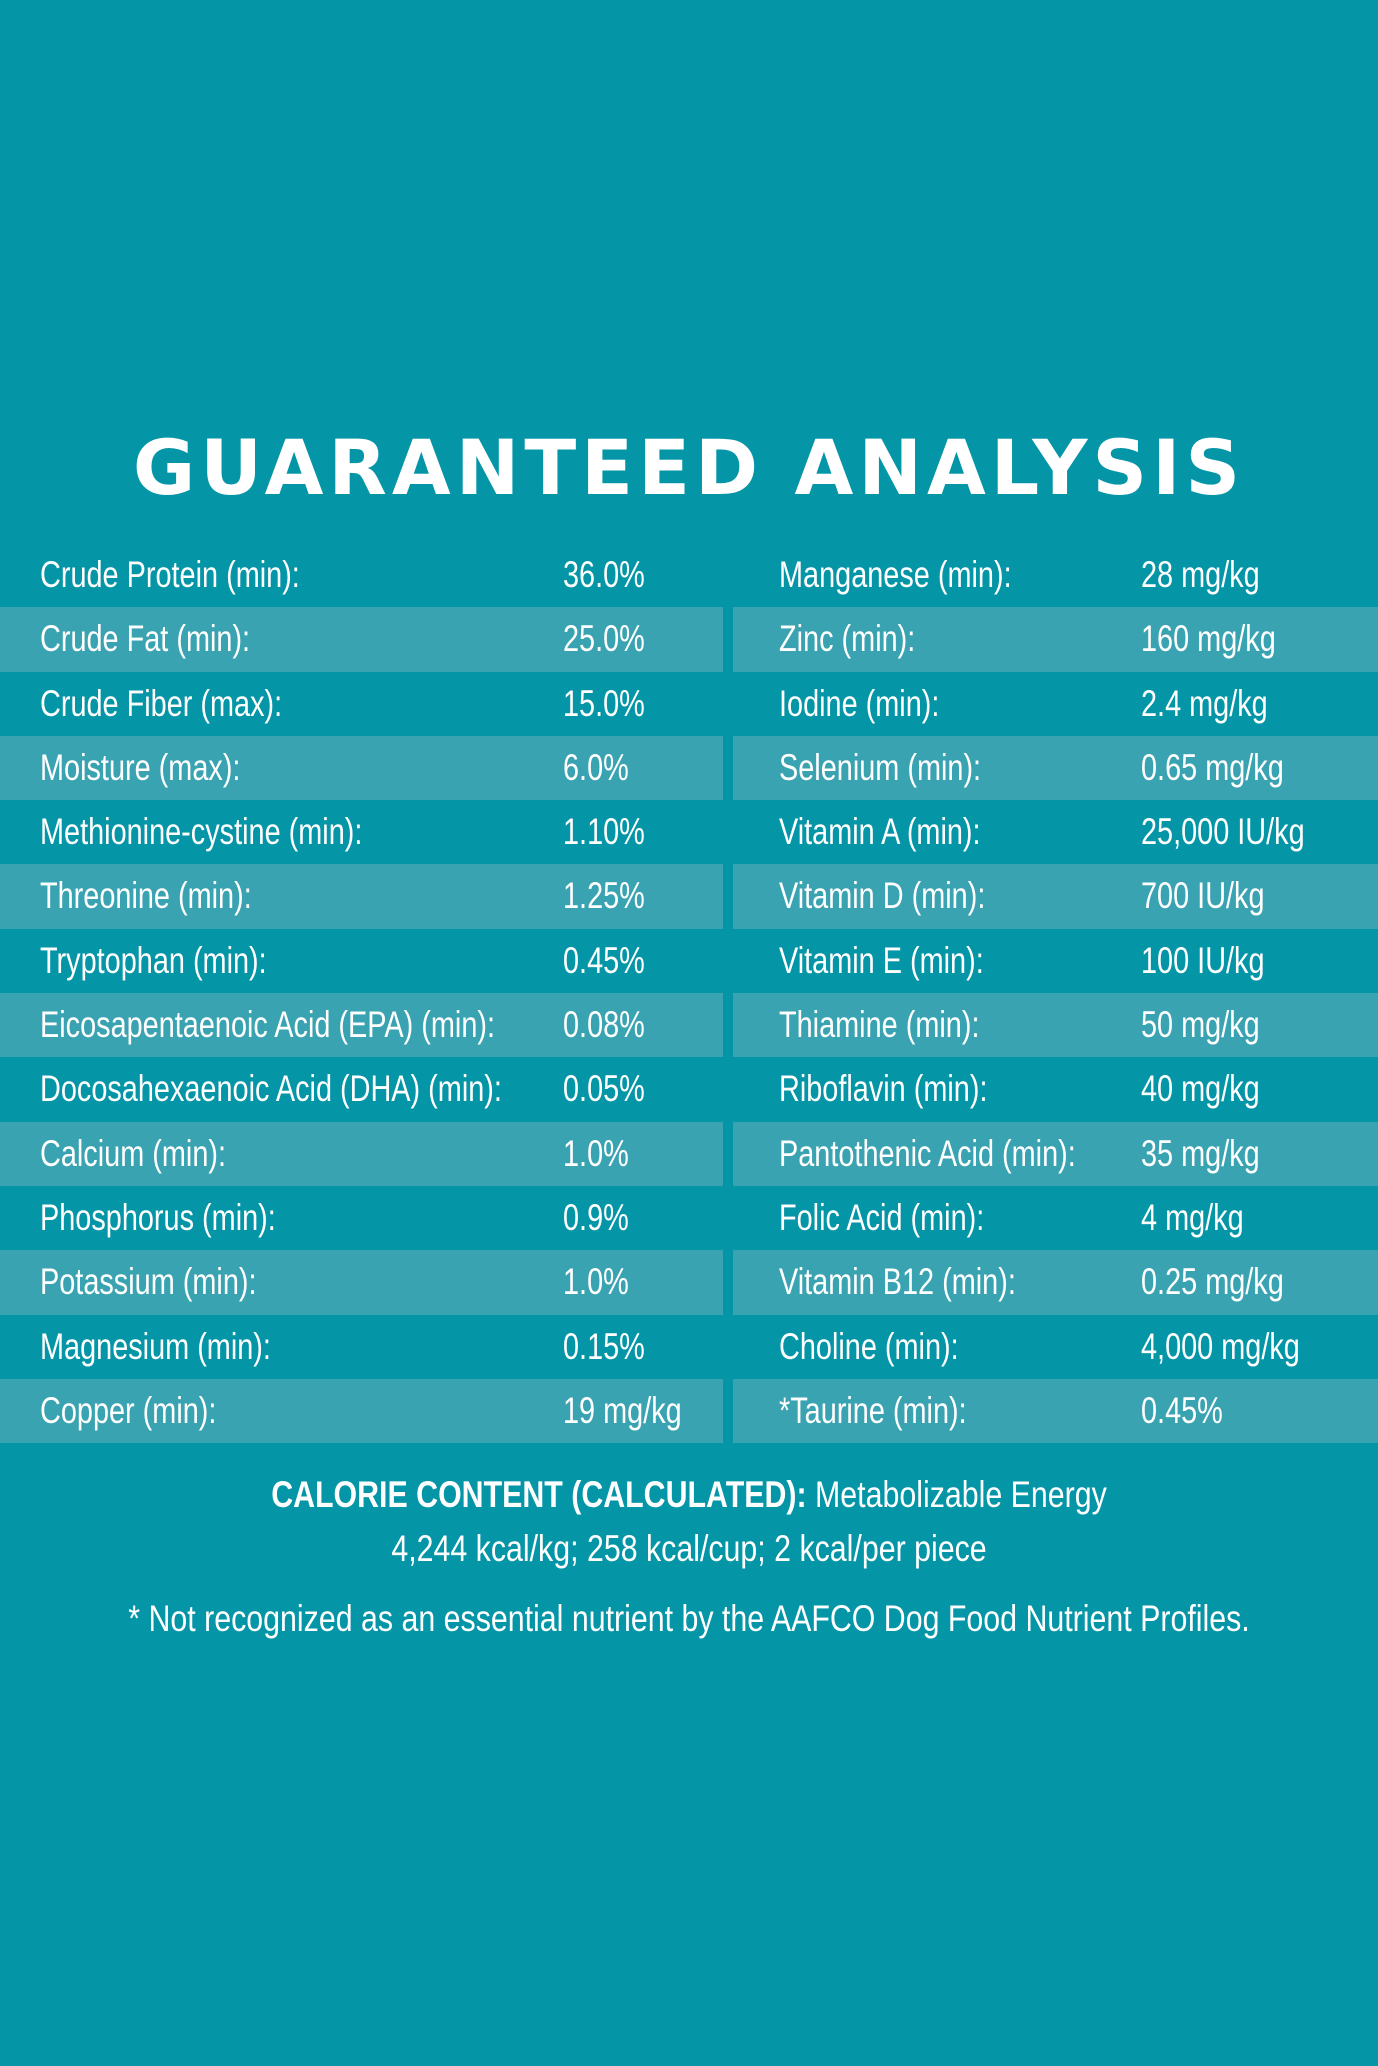 Image resolution: width=1378 pixels, height=2066 pixels. What do you see at coordinates (1200, 1153) in the screenshot?
I see `nutrient-value: 35 mg/kg` at bounding box center [1200, 1153].